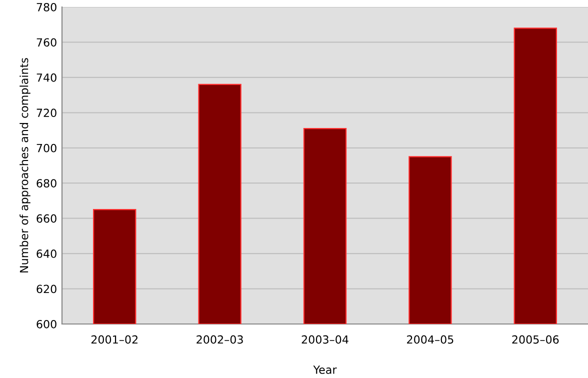  I want to click on y-tick-label: 620, so click(46, 289).